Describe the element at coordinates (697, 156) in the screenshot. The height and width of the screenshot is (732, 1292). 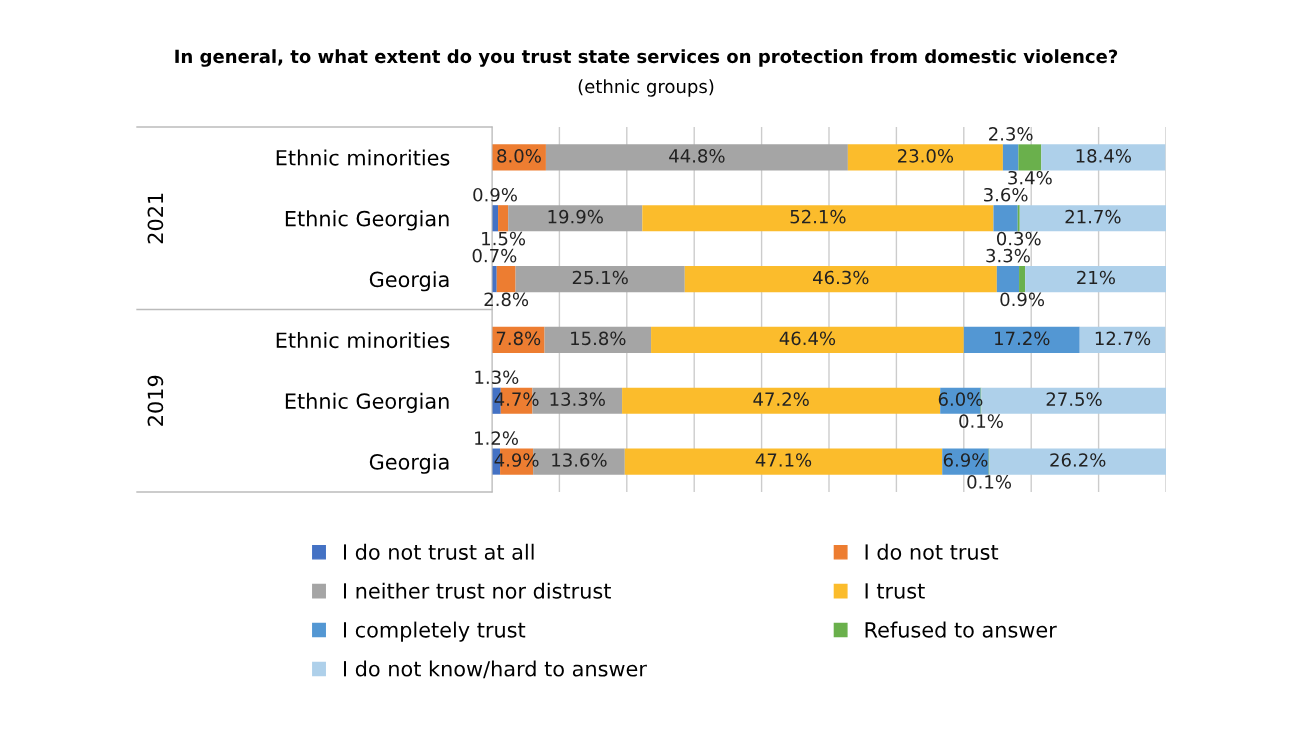
I see `data-label: 44.8%` at that location.